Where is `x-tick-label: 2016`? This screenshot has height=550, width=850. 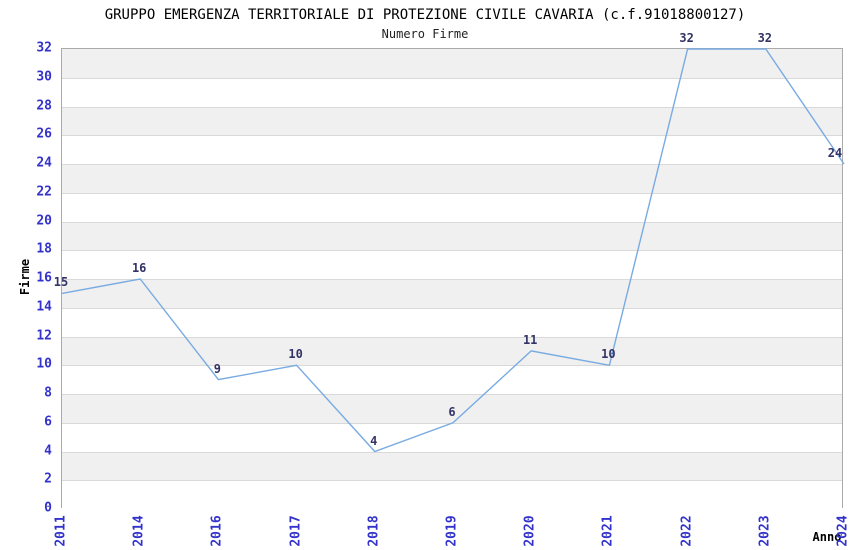 x-tick-label: 2016 is located at coordinates (217, 531).